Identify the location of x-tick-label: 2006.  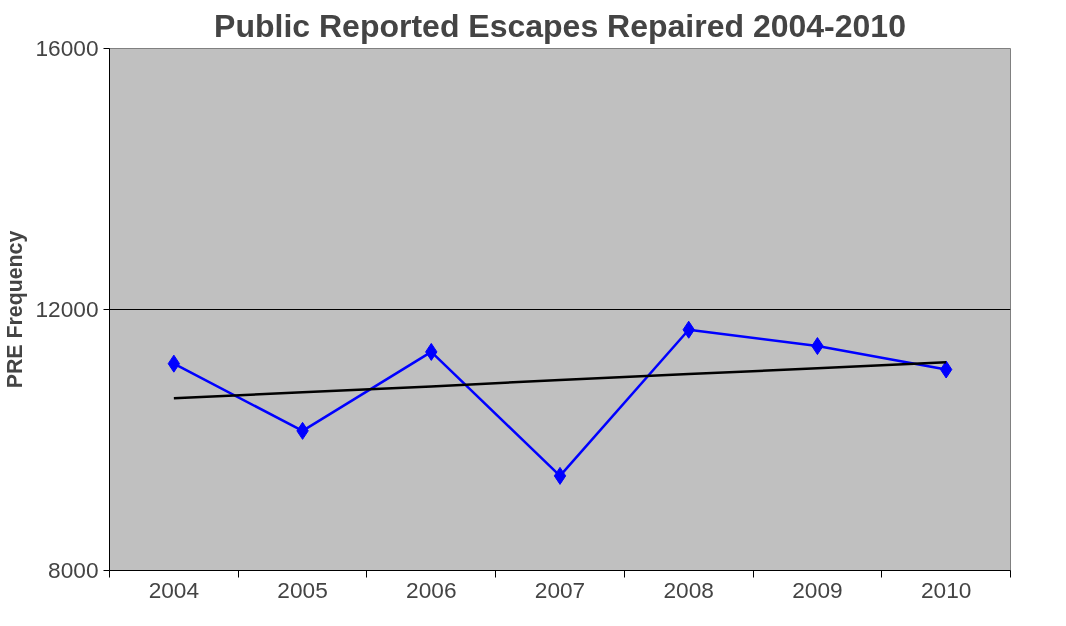
(431, 589).